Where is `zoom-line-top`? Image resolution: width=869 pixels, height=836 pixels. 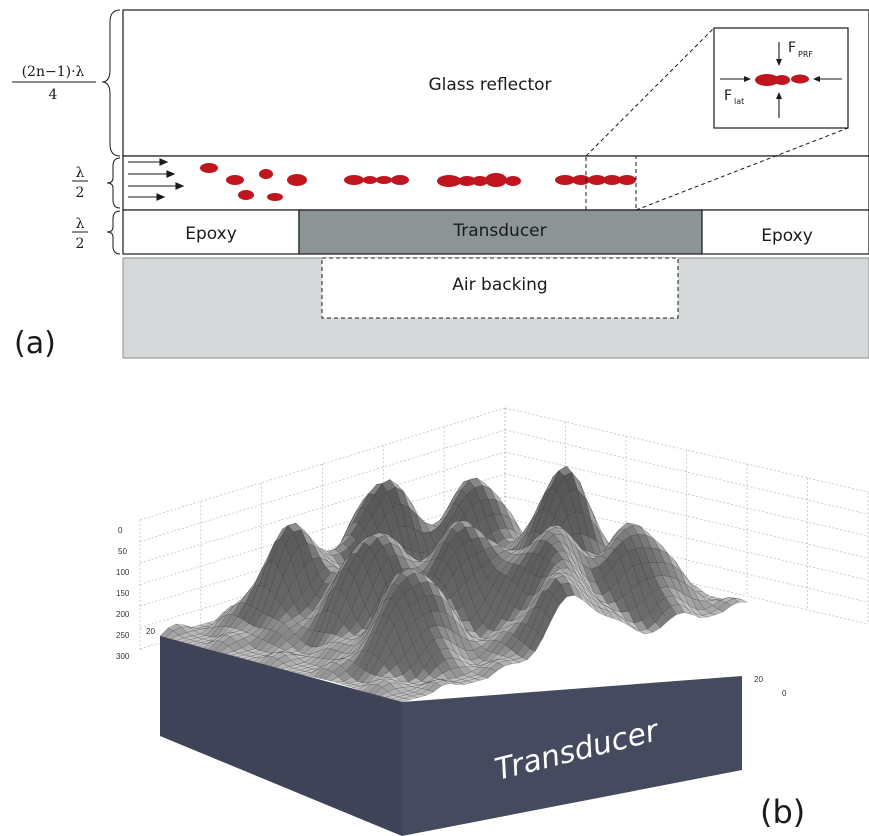
zoom-line-top is located at coordinates (650, 92).